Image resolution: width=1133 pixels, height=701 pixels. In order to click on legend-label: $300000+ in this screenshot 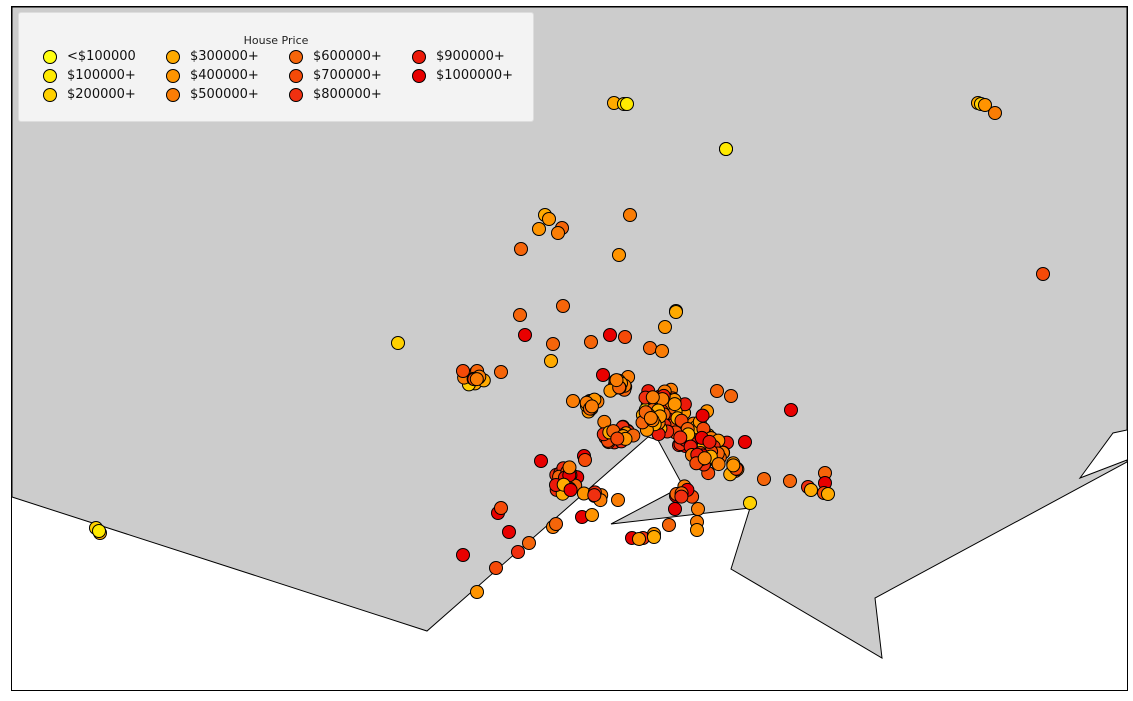, I will do `click(224, 56)`.